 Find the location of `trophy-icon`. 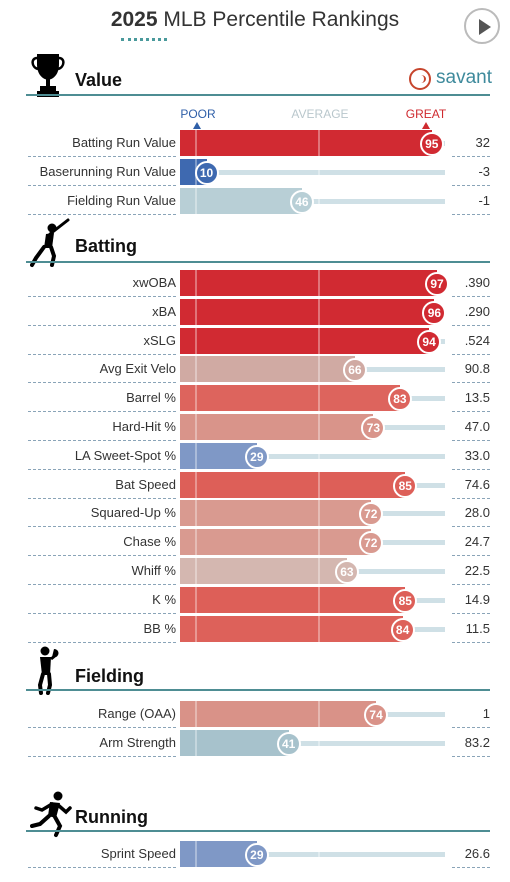

trophy-icon is located at coordinates (48, 75).